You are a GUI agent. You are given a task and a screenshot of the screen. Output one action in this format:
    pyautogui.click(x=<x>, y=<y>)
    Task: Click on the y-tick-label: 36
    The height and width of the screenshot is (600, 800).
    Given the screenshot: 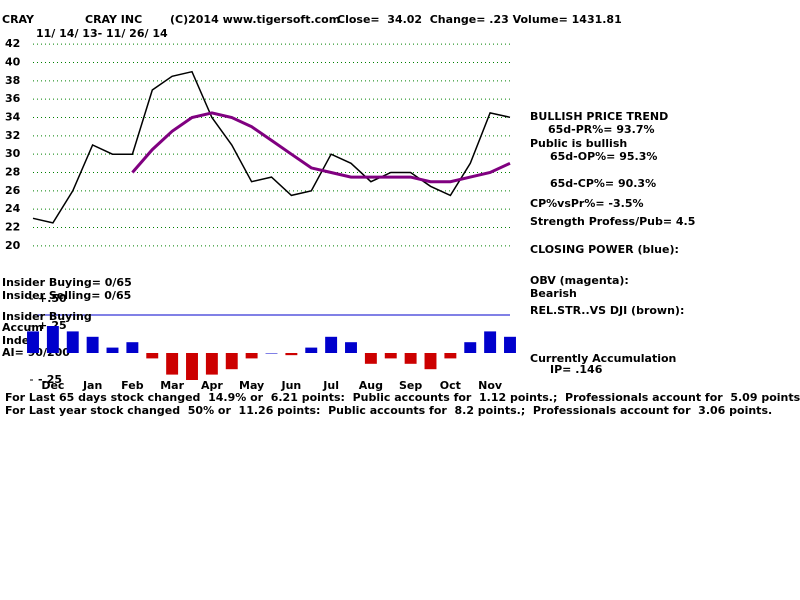 What is the action you would take?
    pyautogui.click(x=13, y=98)
    